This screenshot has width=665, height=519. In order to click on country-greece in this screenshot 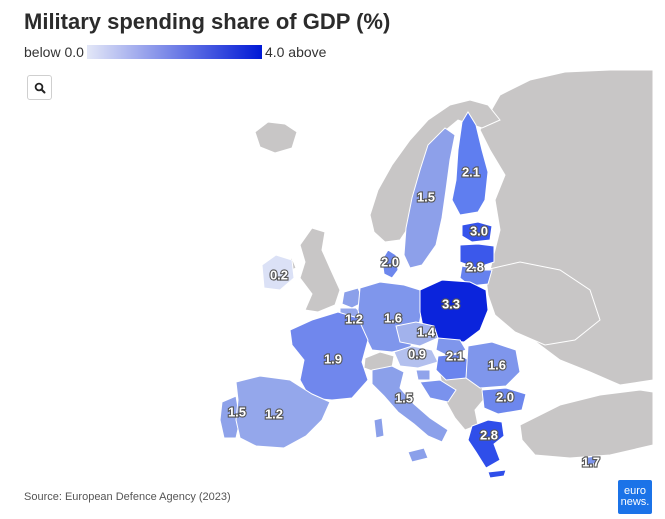, I will do `click(486, 444)`.